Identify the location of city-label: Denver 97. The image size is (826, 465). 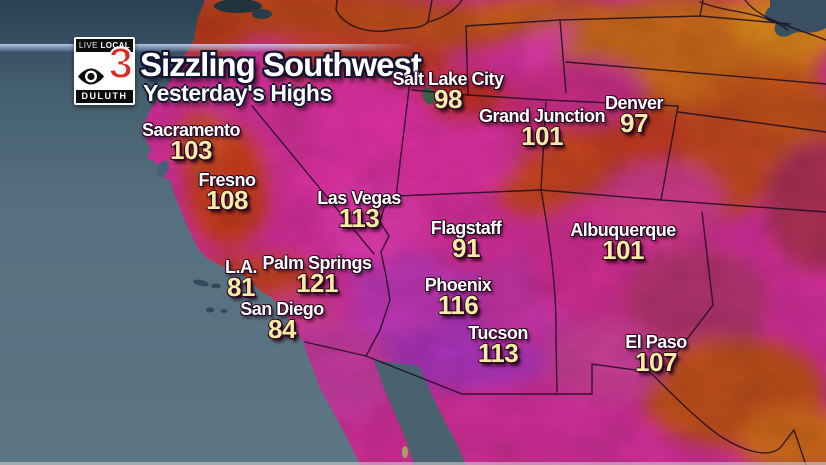
(634, 115).